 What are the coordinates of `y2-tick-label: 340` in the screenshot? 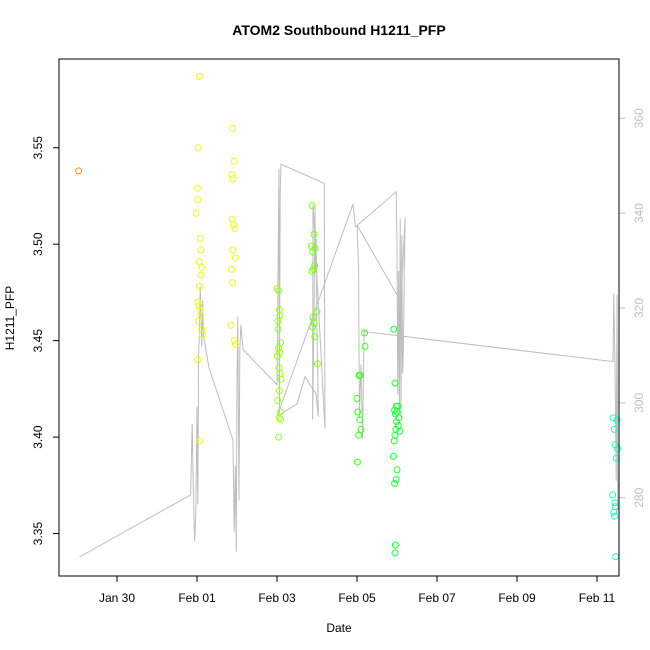 It's located at (639, 213).